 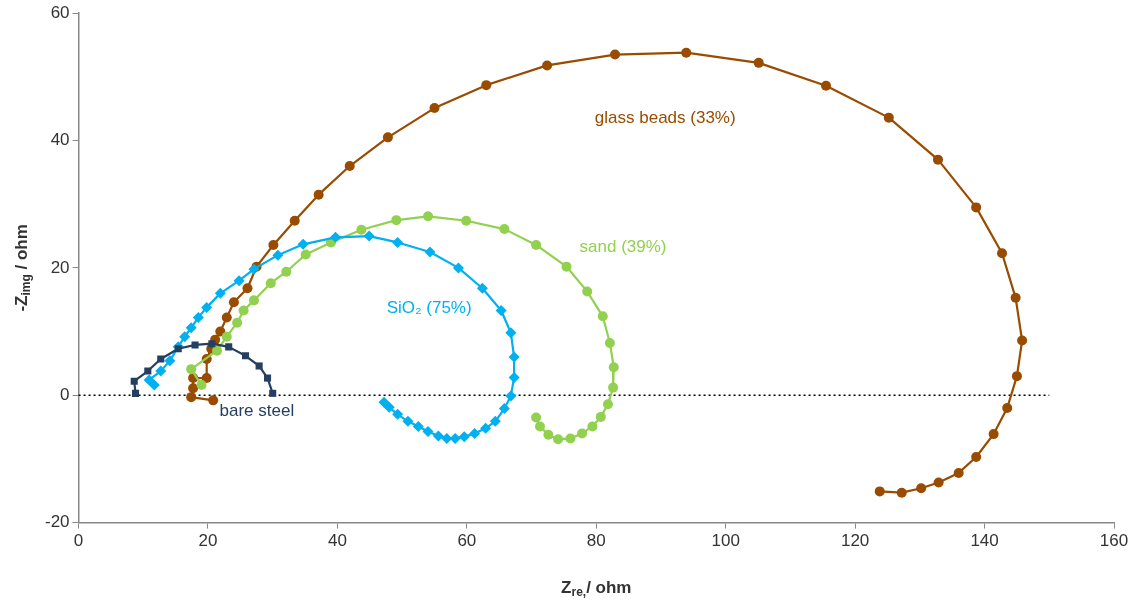 What do you see at coordinates (60, 12) in the screenshot?
I see `y-tick-label: 60` at bounding box center [60, 12].